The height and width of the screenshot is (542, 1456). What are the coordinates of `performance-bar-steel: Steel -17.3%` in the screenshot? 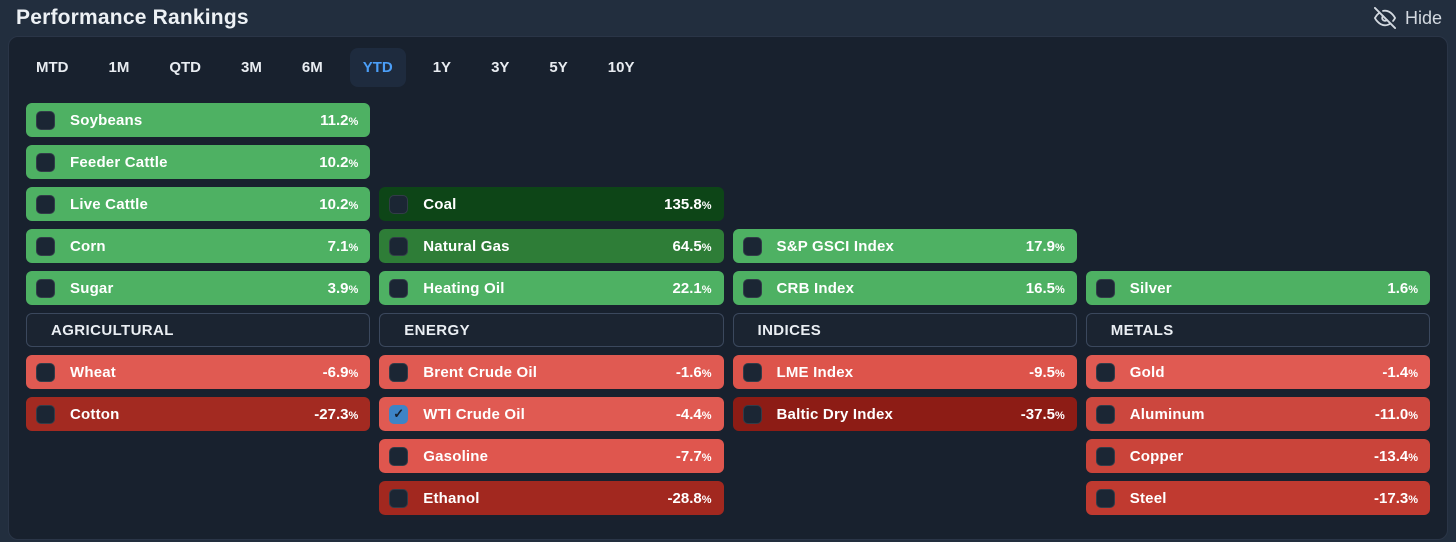 It's located at (1257, 498).